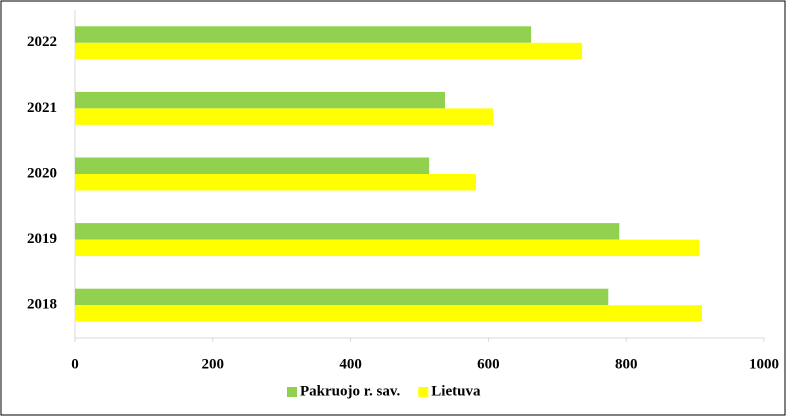 The image size is (787, 417). Describe the element at coordinates (764, 364) in the screenshot. I see `x-tick-label: 1000` at that location.